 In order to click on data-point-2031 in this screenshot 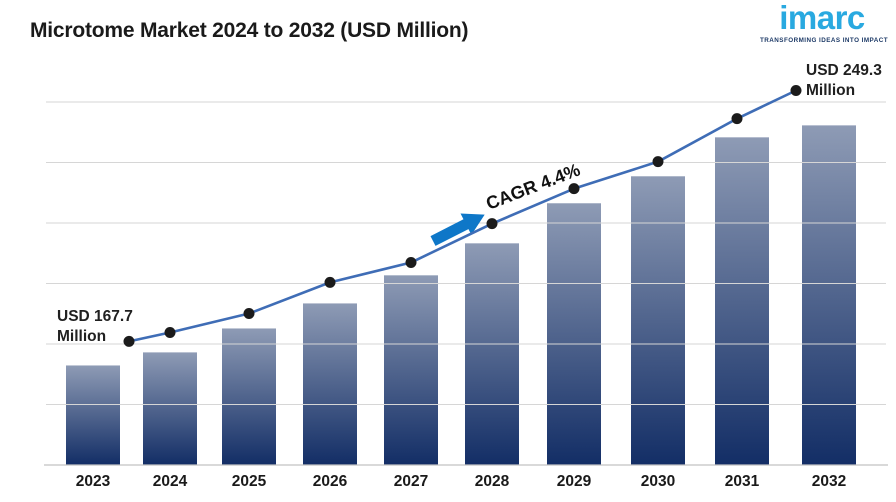, I will do `click(737, 119)`.